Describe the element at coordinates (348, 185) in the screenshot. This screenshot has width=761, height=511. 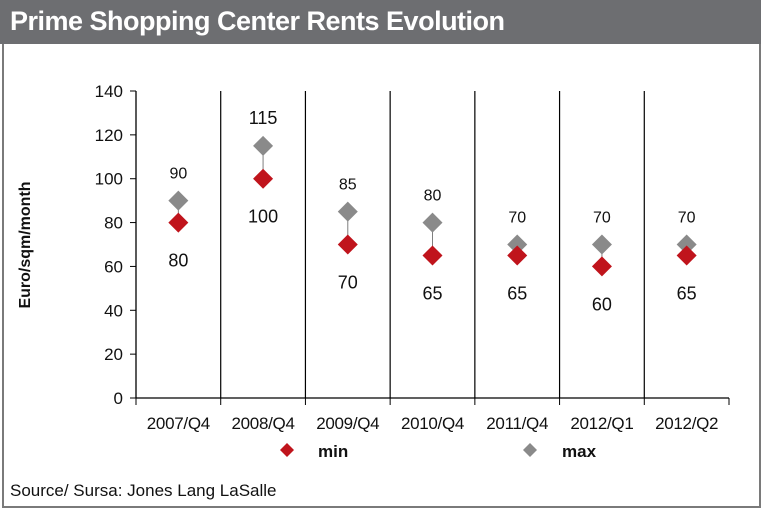
I see `max-data-label: 85` at that location.